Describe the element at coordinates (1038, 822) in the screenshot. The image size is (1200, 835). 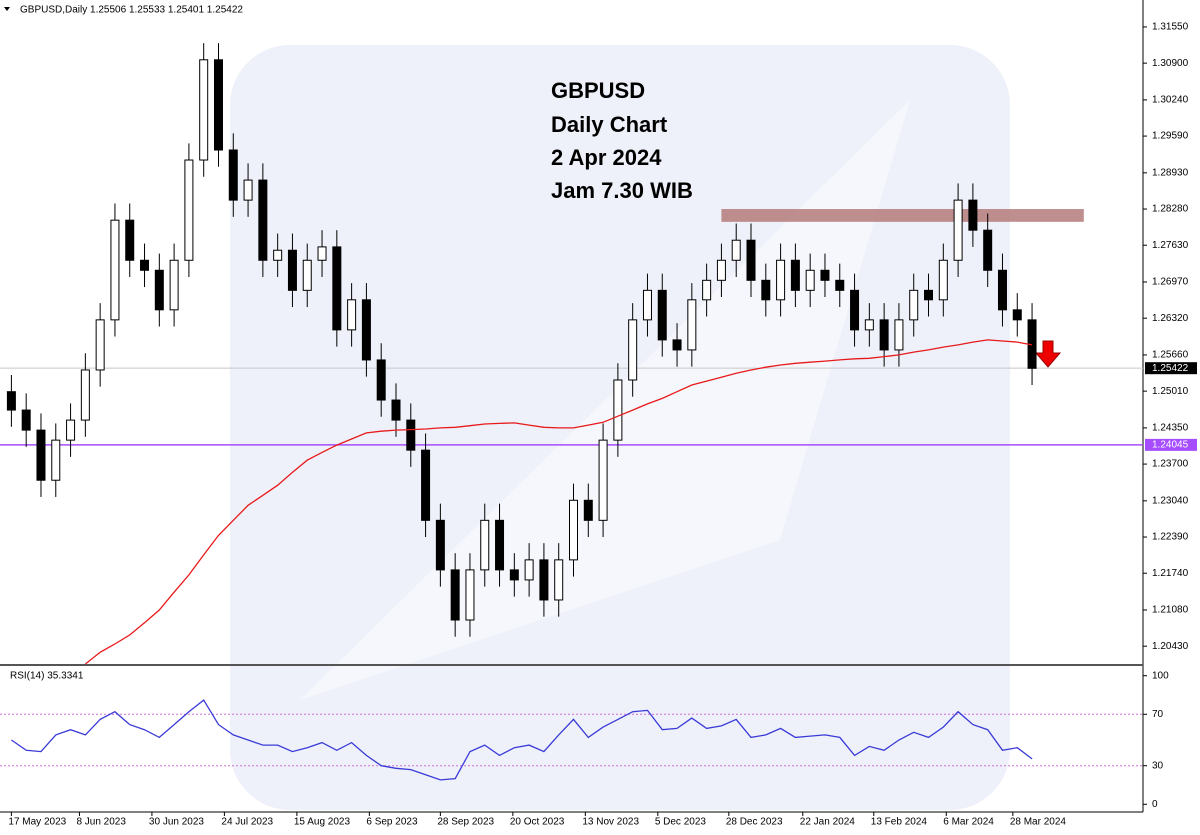
I see `x-tick-label: 28 Mar 2024` at that location.